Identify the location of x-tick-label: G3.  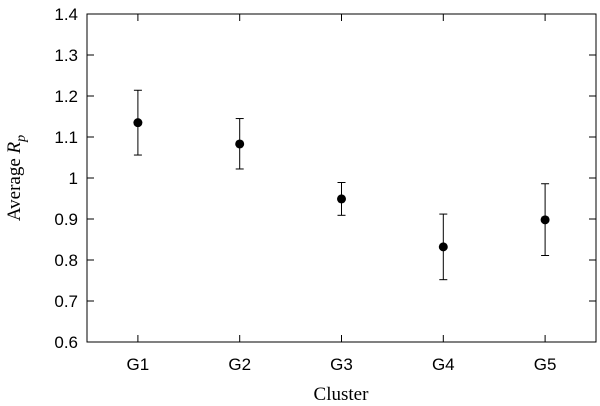
(341, 364).